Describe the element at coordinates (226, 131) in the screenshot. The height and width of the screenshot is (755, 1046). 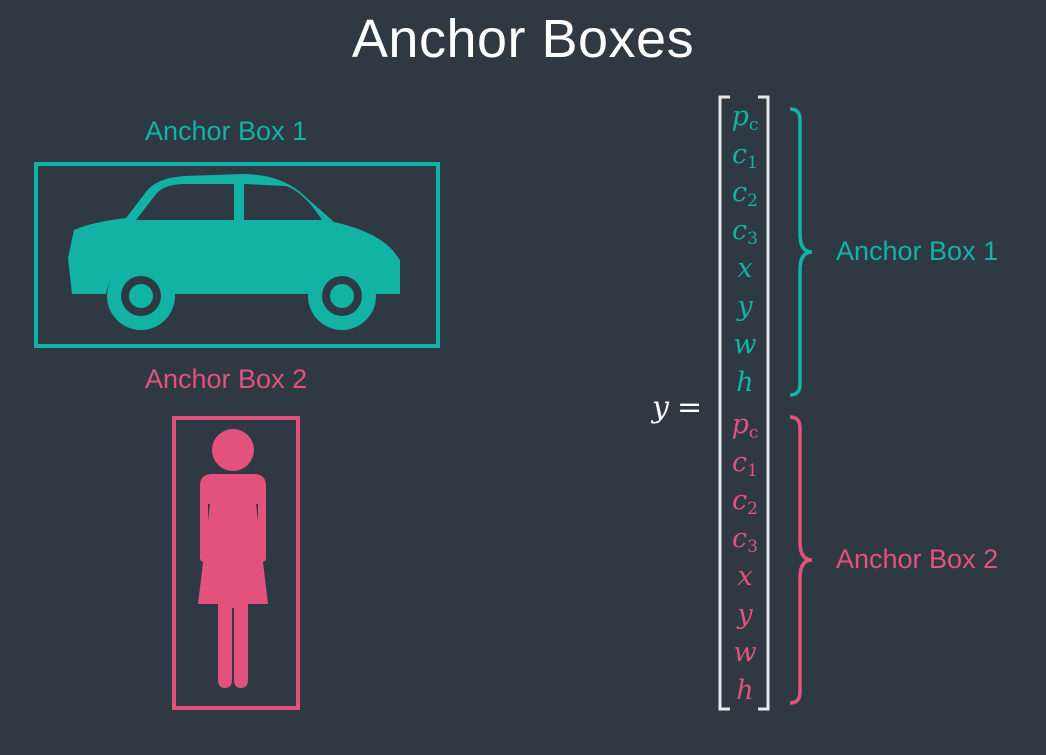
I see `anchor-box-1-label: Anchor Box 1` at that location.